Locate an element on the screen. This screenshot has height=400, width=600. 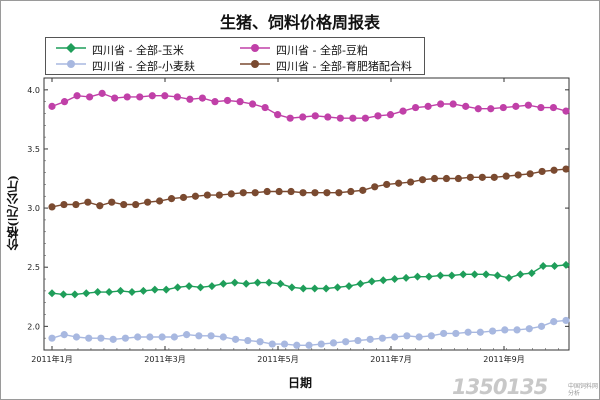
y-tick-label: 3.0 is located at coordinates (33, 208).